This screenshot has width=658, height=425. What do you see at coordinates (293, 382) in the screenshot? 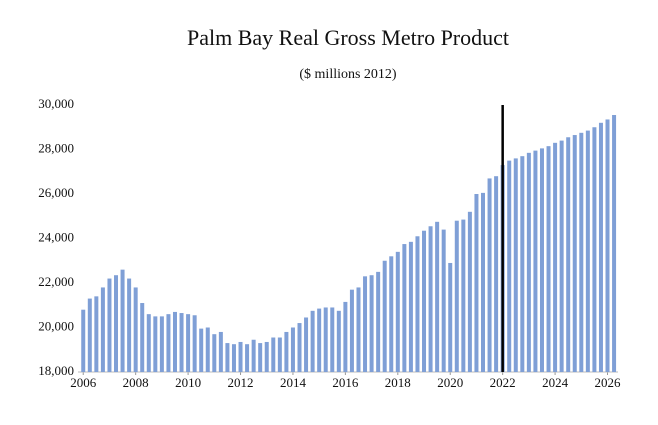
I see `x-tick-label: 2014` at bounding box center [293, 382].